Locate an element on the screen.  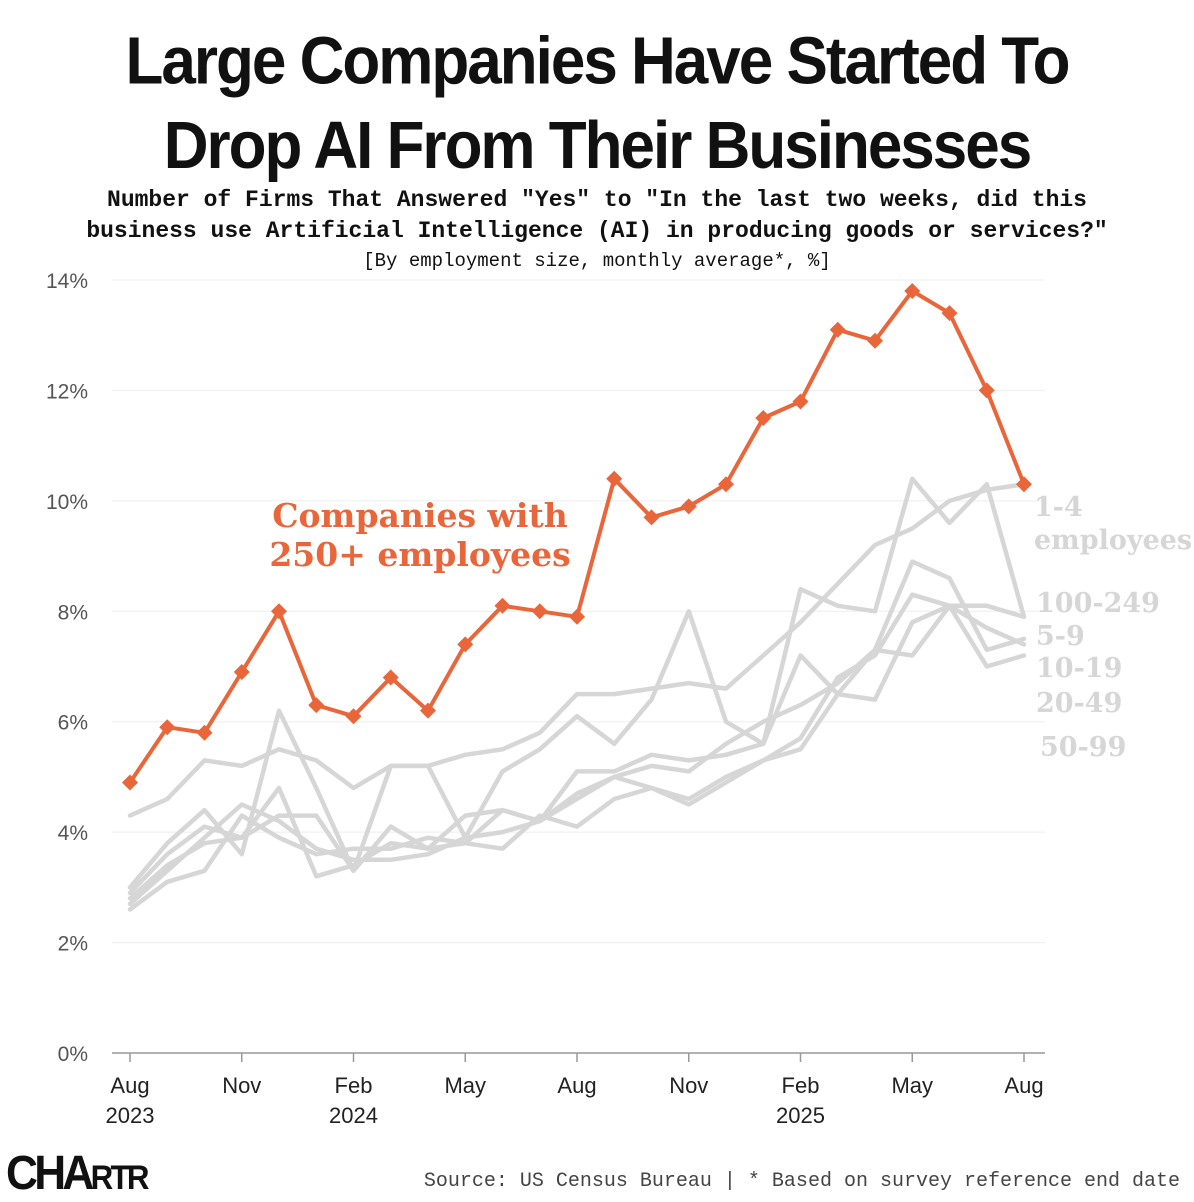
logo-text-small: RTR is located at coordinates (120, 1178).